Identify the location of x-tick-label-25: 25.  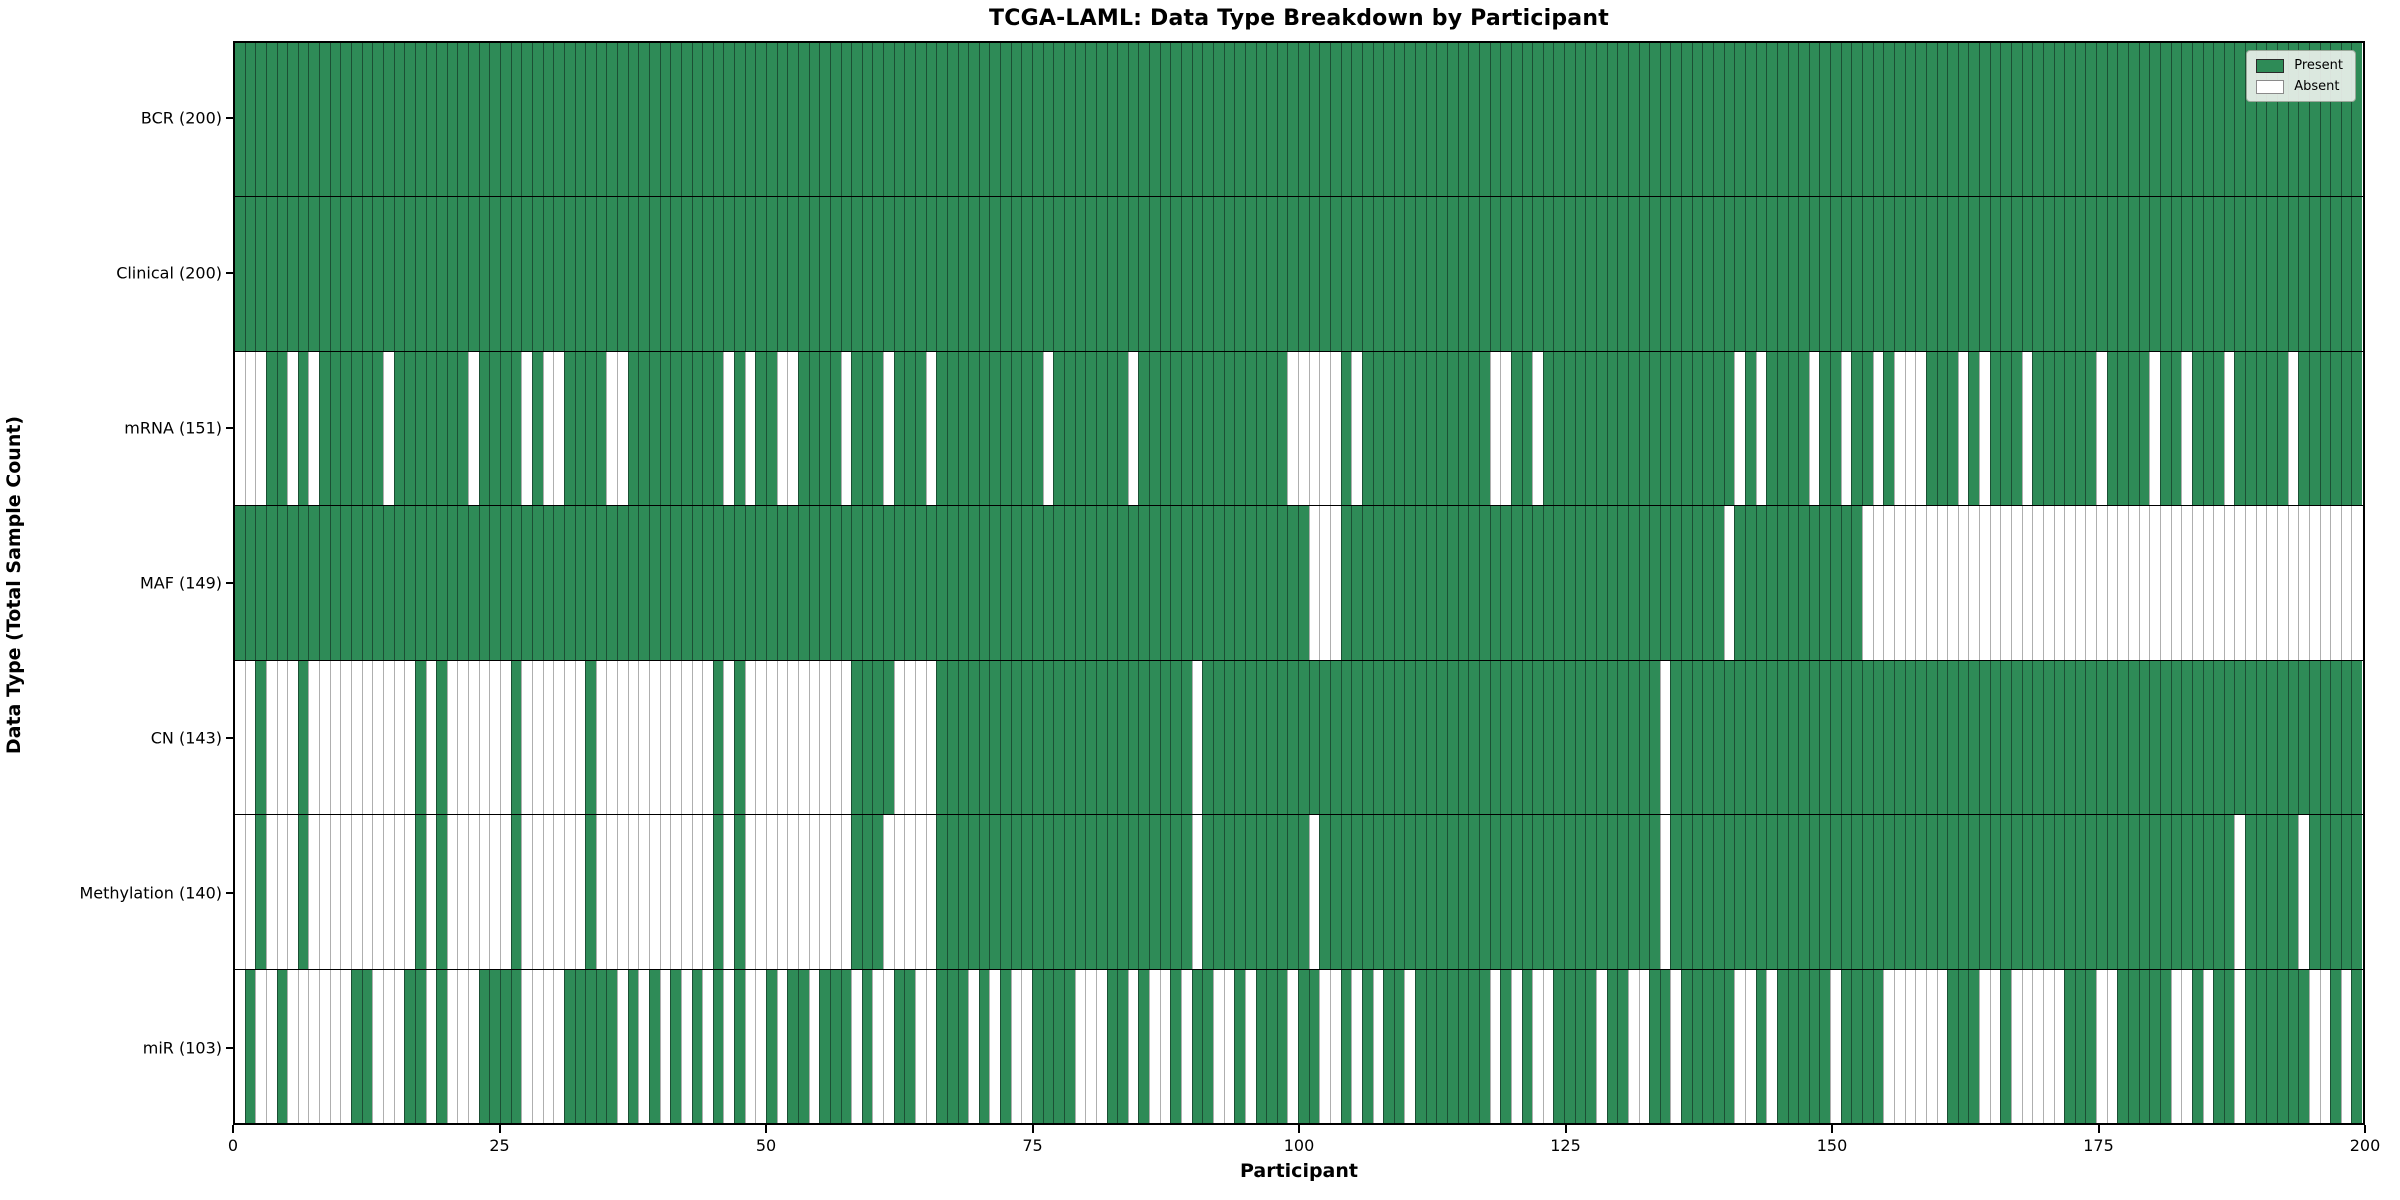
(499, 1145).